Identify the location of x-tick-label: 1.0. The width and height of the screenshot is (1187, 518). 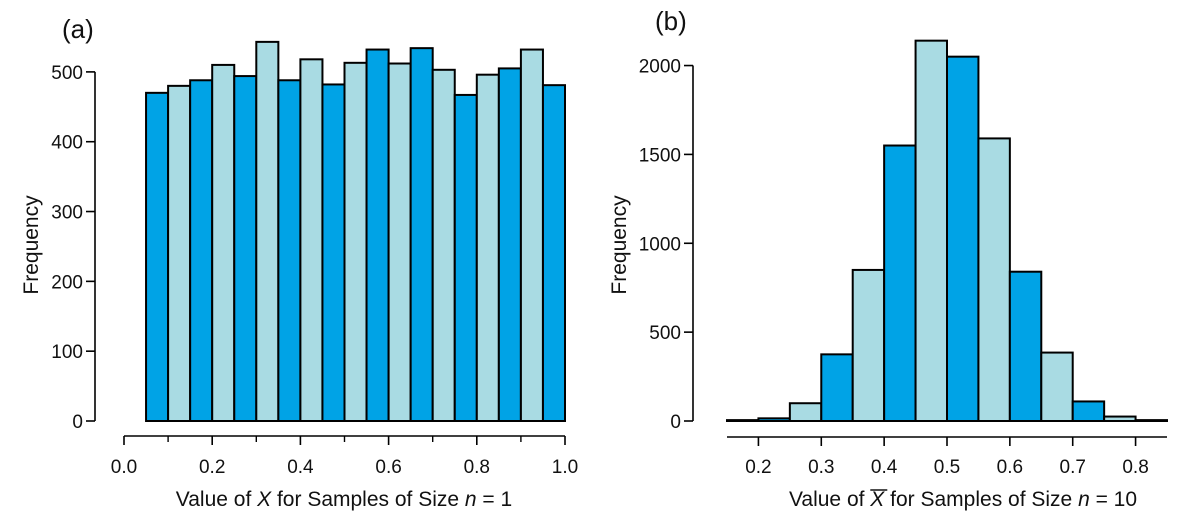
(565, 467).